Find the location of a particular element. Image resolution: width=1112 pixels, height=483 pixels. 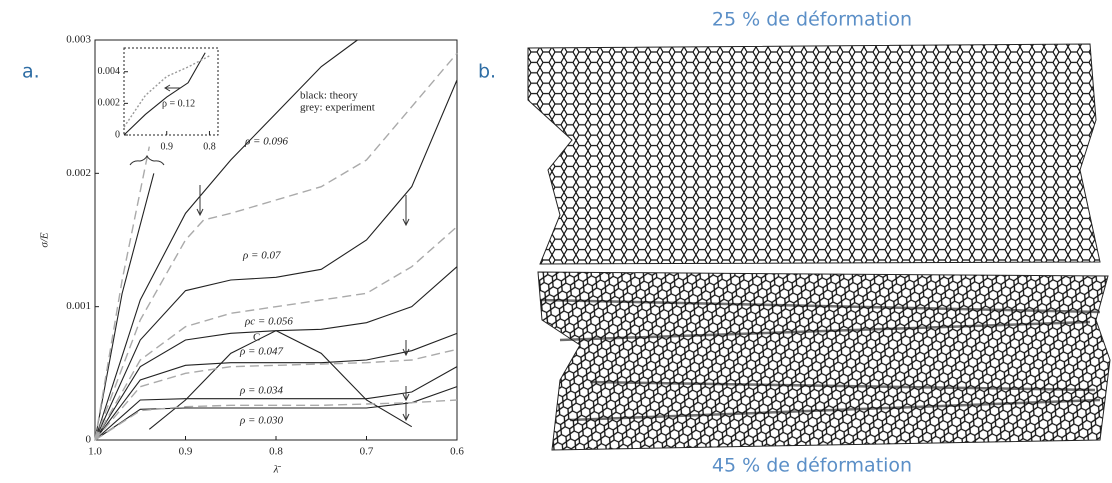

y-tick-label: 0.004 is located at coordinates (109, 71).